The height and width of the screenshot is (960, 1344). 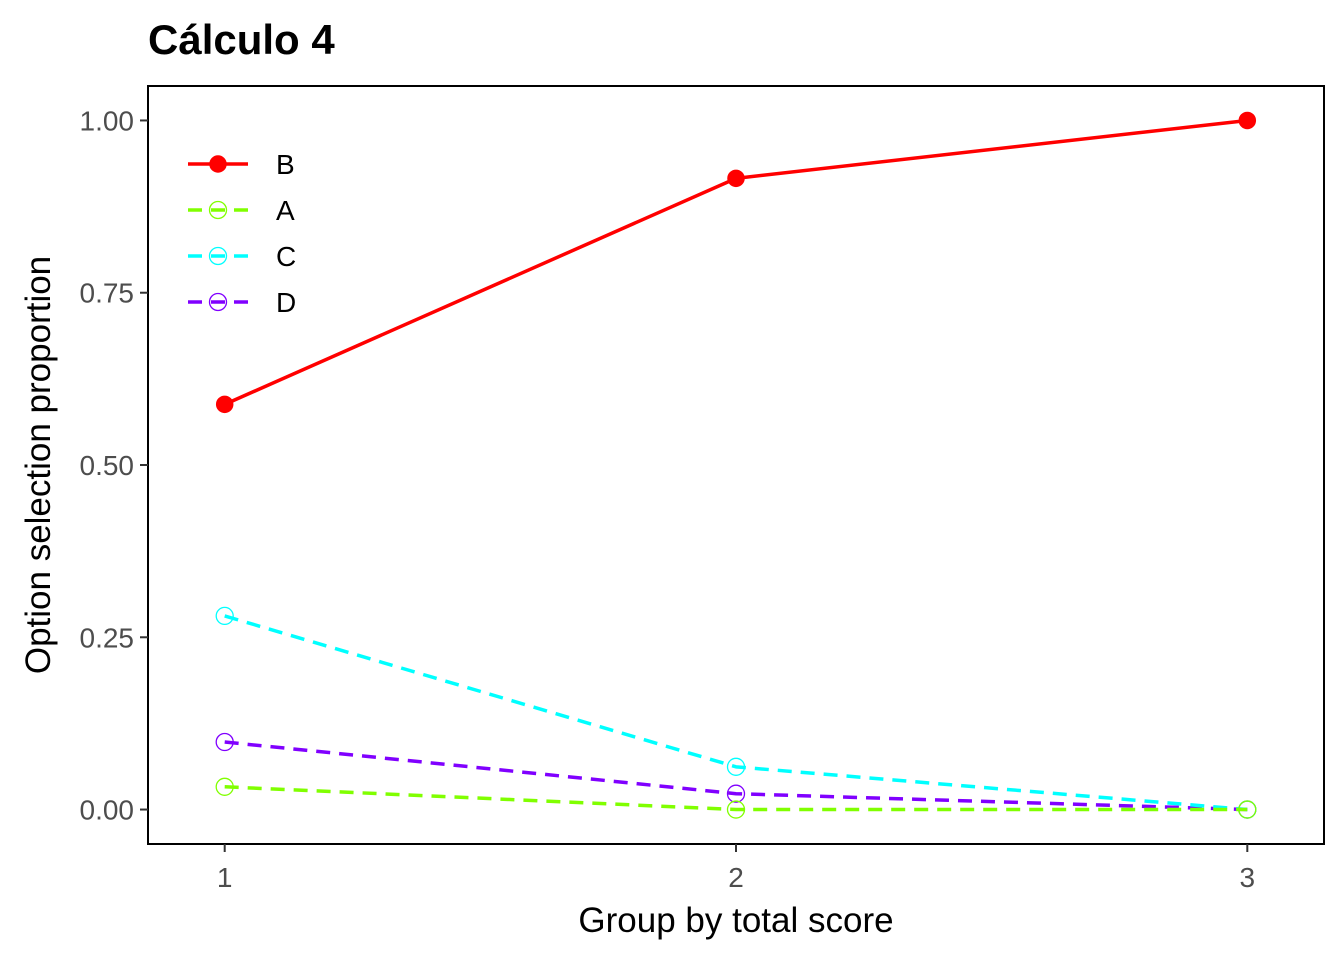 What do you see at coordinates (242, 302) in the screenshot?
I see `legend-item-D: D` at bounding box center [242, 302].